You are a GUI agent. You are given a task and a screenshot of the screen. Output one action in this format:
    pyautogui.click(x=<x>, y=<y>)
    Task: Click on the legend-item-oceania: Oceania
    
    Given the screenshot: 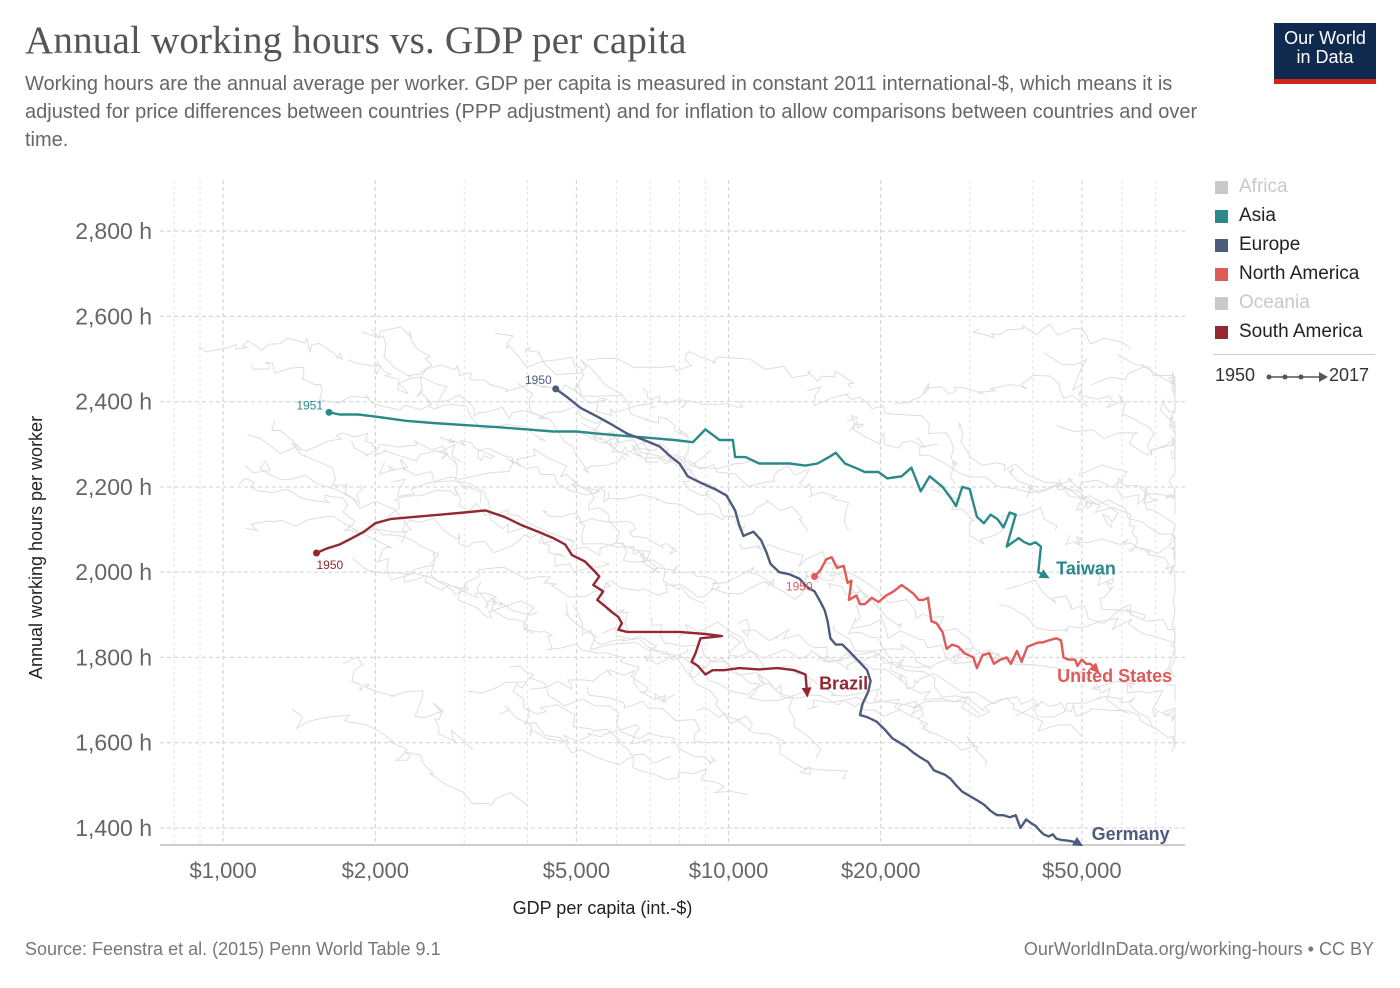 What is the action you would take?
    pyautogui.click(x=1298, y=305)
    